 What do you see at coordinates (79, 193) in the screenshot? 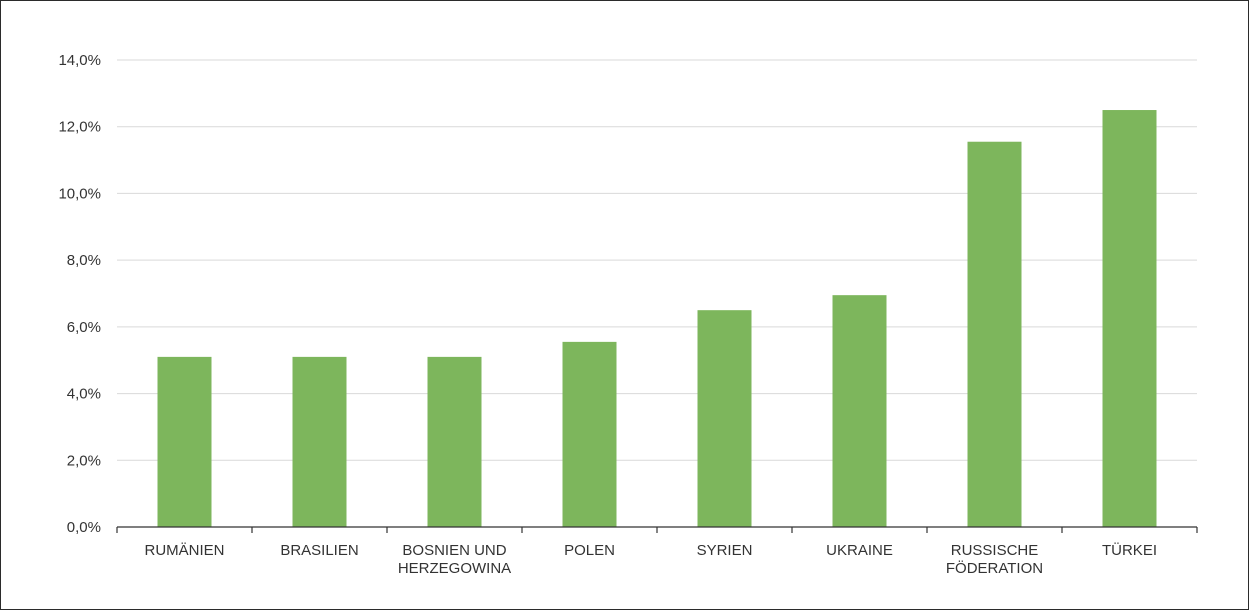
I see `y-tick-label: 10,0%` at bounding box center [79, 193].